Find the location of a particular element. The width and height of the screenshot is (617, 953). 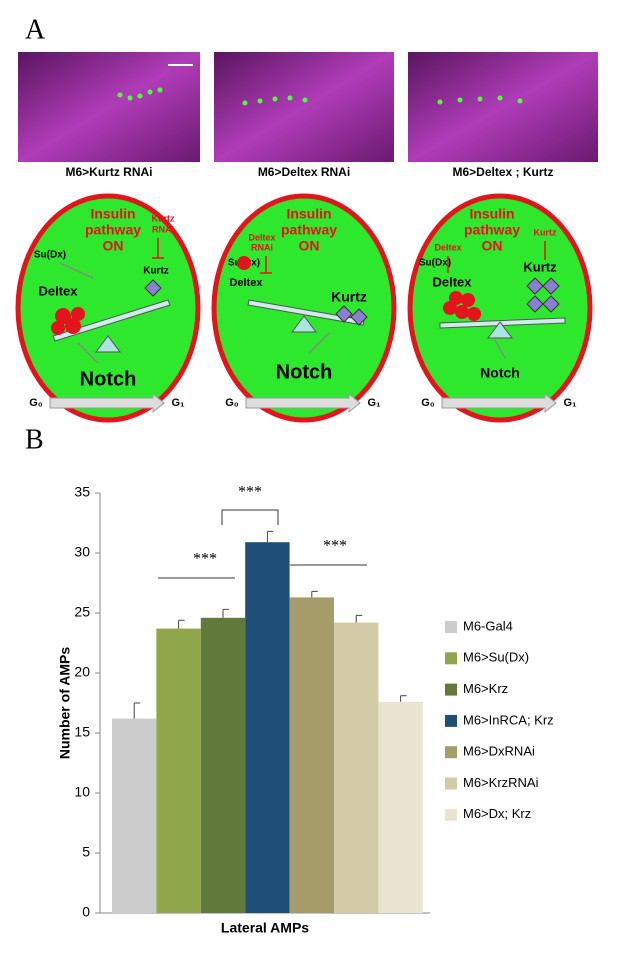

y-tick-label: 0 is located at coordinates (86, 912).